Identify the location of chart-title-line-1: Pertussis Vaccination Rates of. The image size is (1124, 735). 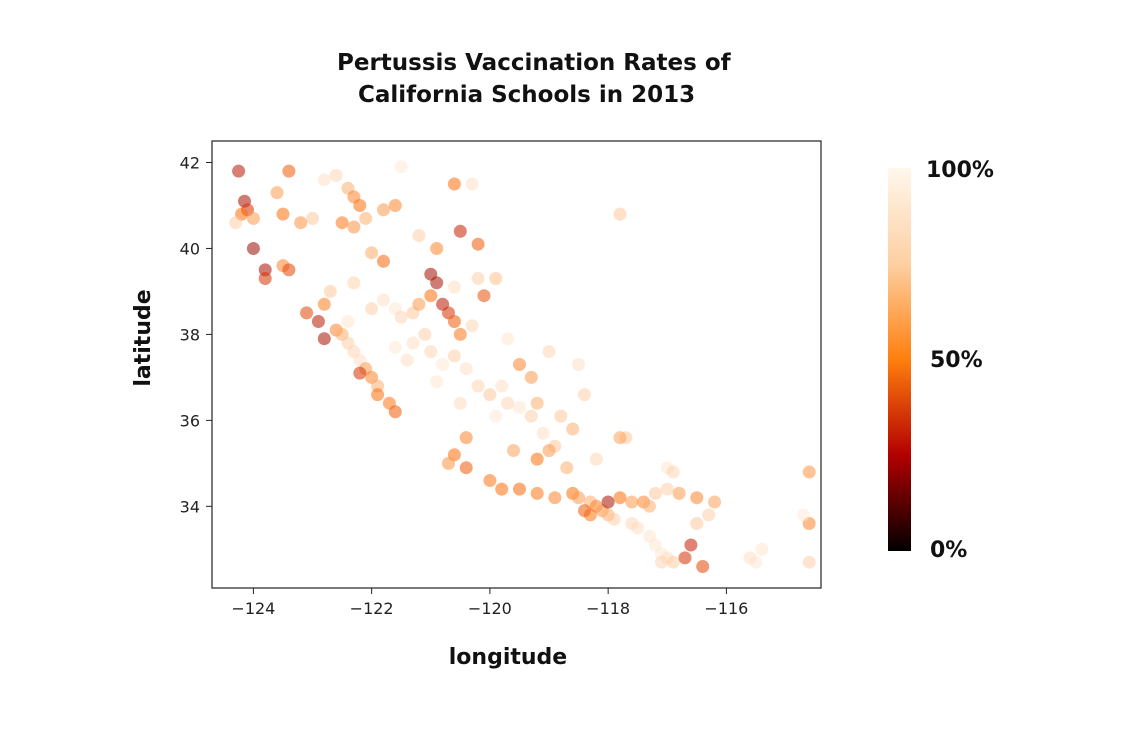
(534, 63).